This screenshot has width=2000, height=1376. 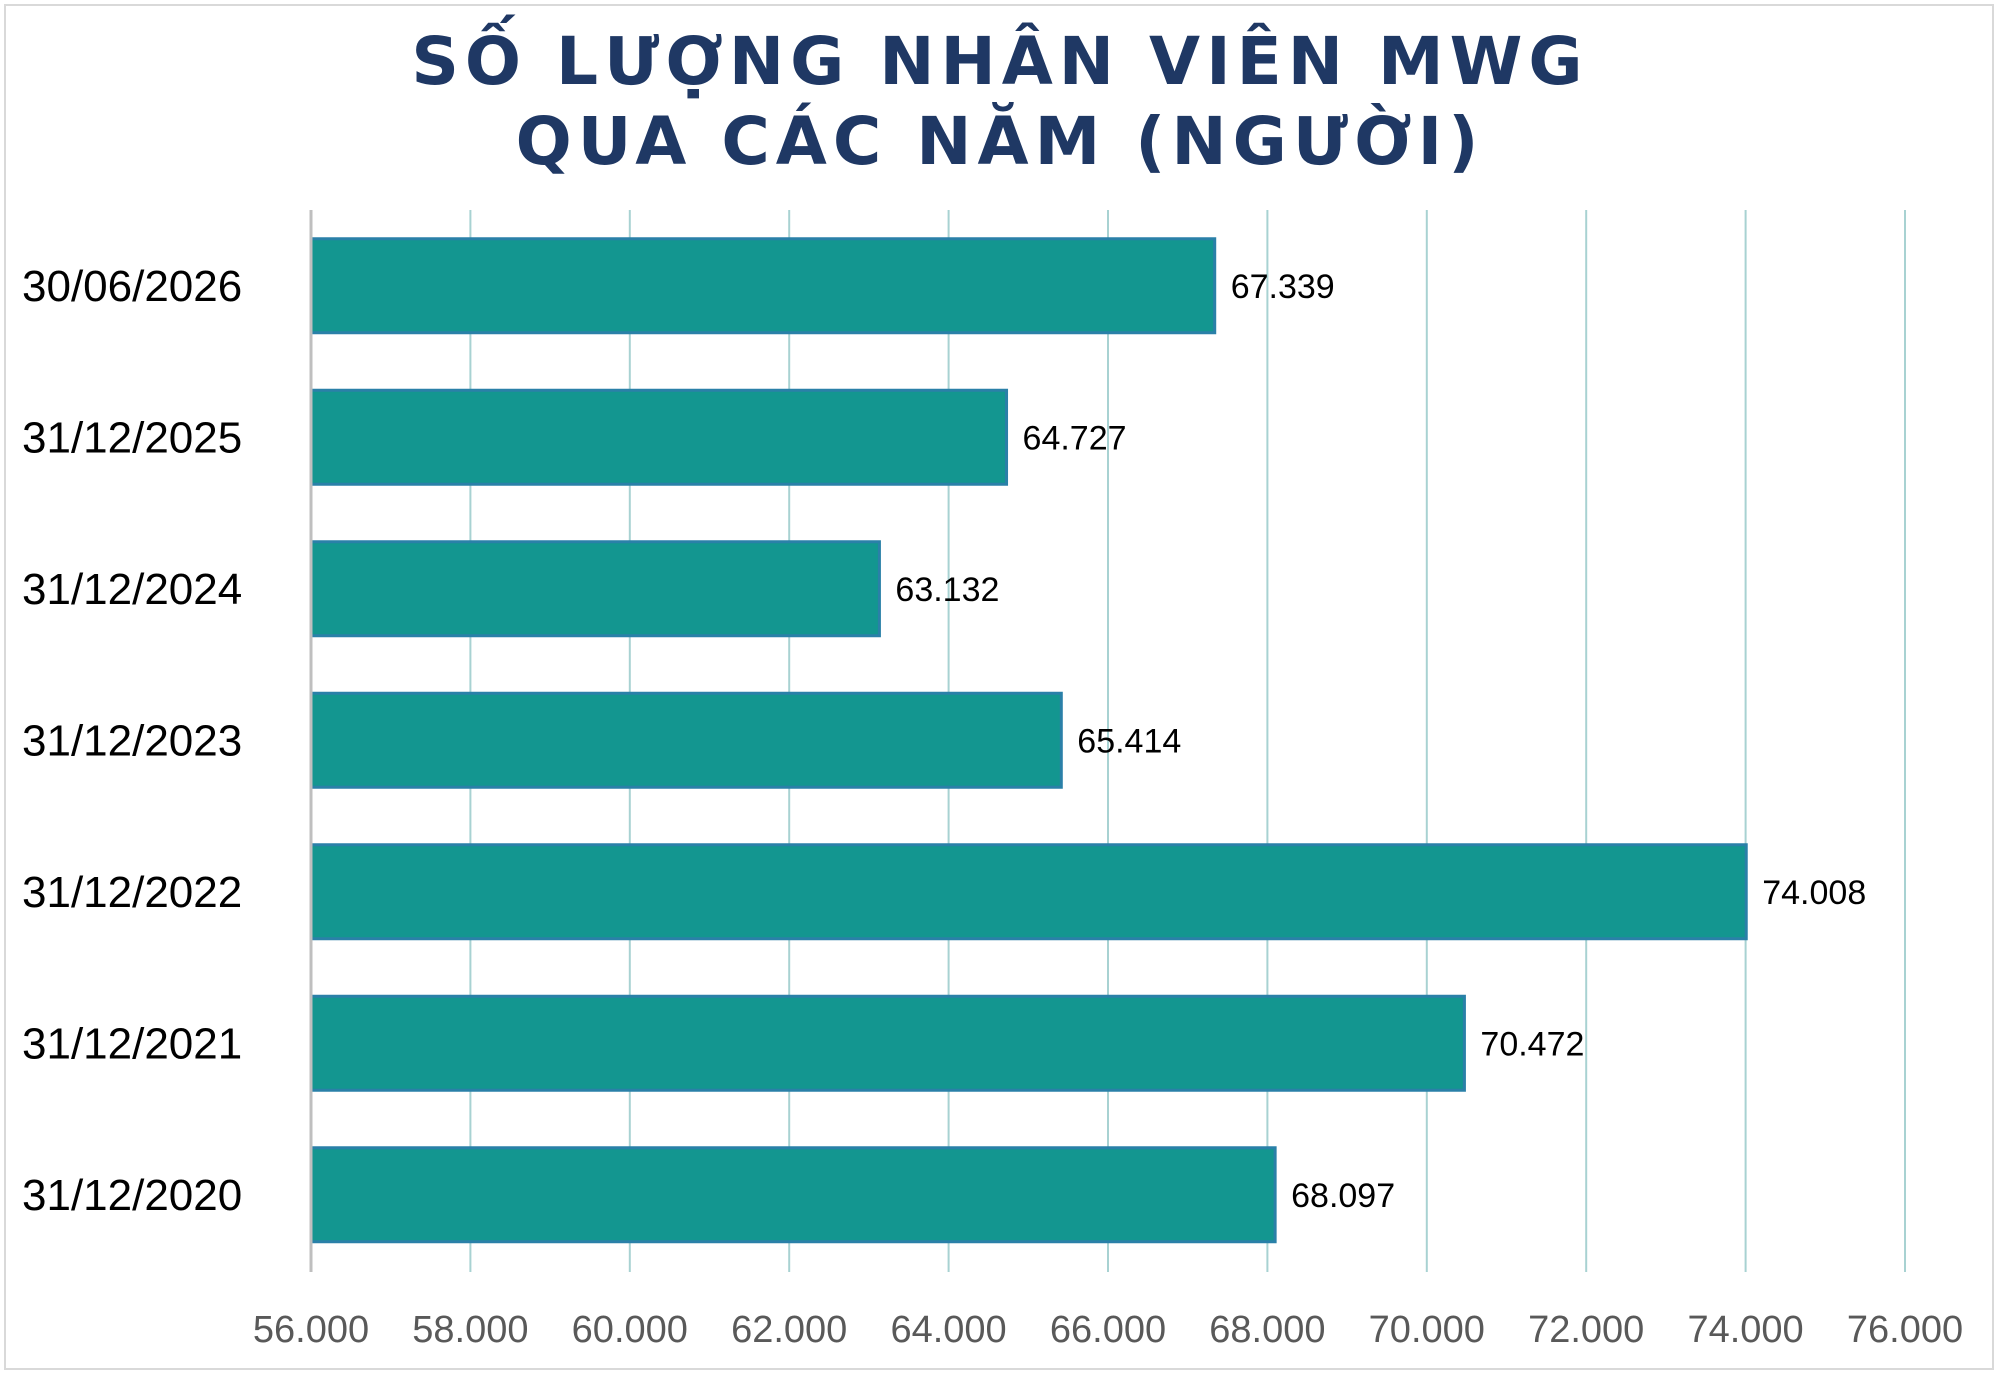 I want to click on x-tick-label: 66.000, so click(x=1108, y=1330).